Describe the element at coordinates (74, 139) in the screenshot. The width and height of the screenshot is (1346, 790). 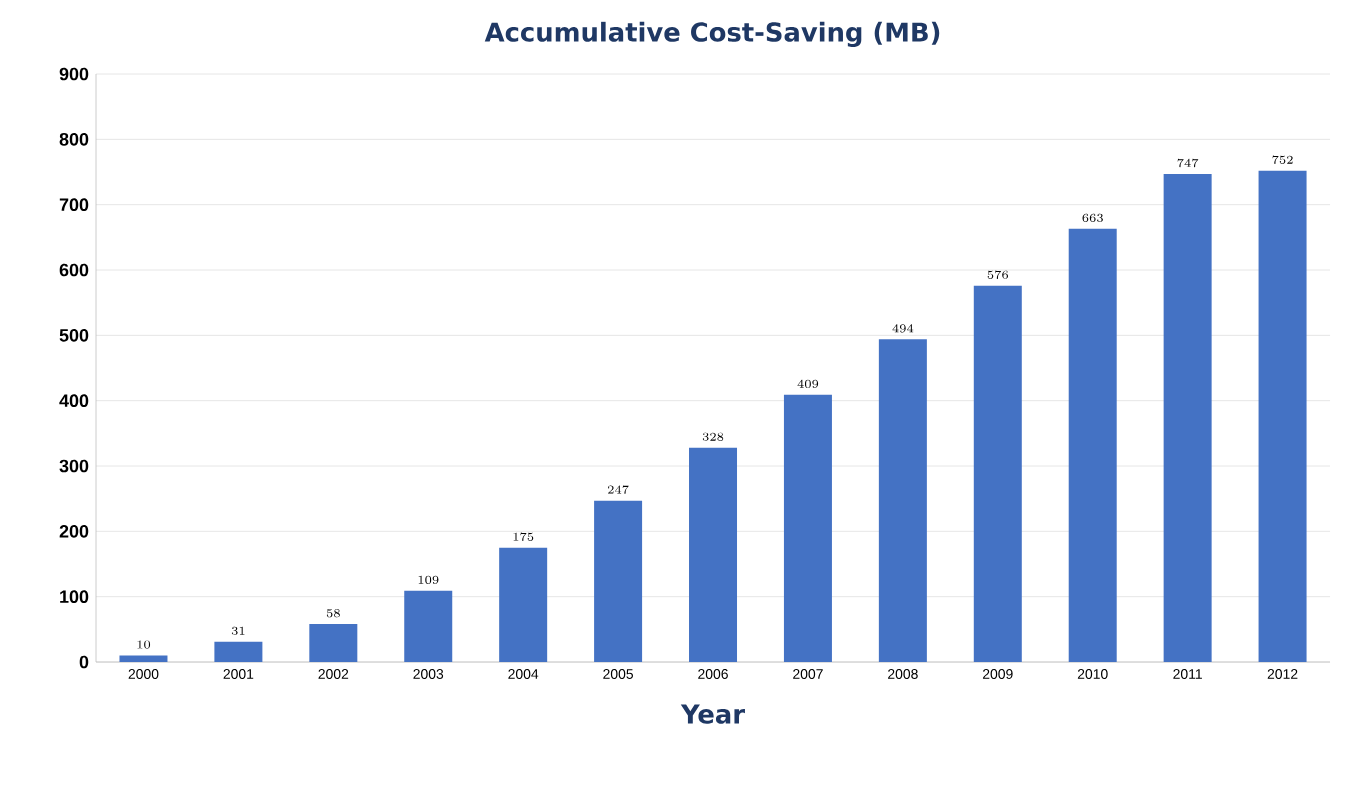
I see `y-tick-label: 800` at that location.